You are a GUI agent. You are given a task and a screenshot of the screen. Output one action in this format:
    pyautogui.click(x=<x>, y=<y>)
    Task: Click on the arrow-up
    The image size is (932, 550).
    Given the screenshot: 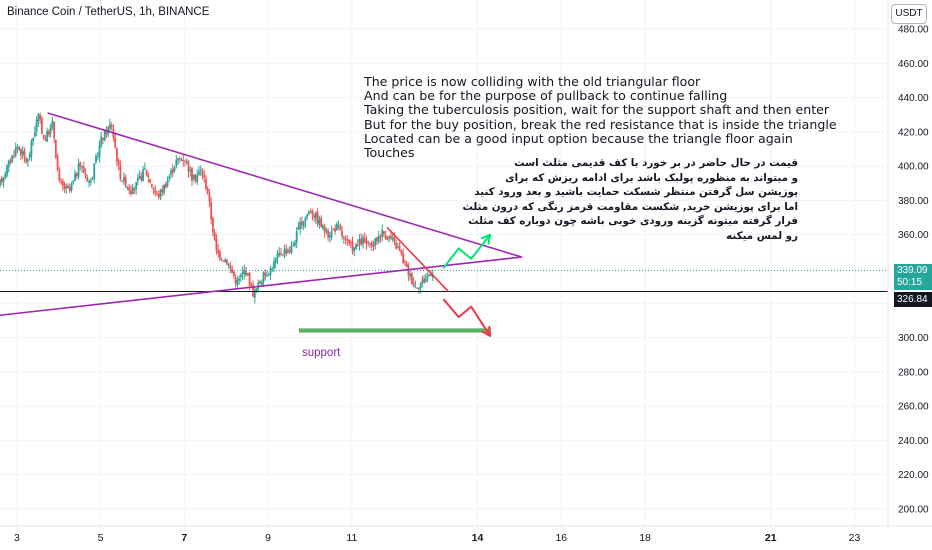 What is the action you would take?
    pyautogui.click(x=467, y=251)
    